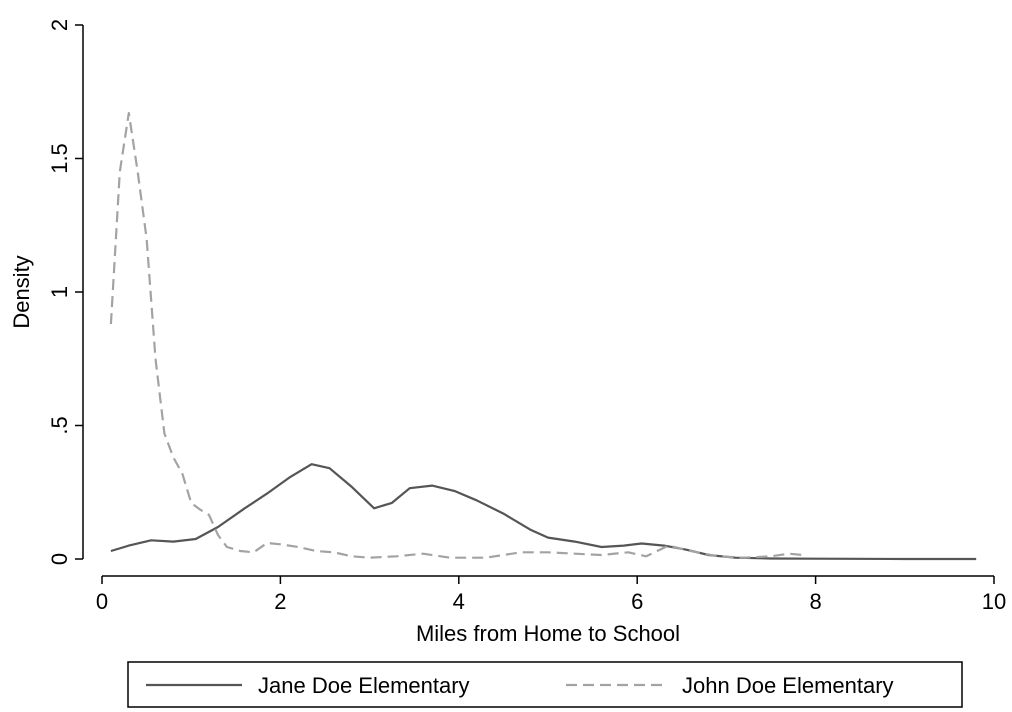 This screenshot has width=1012, height=712. Describe the element at coordinates (102, 601) in the screenshot. I see `x-tick-label: 0` at that location.